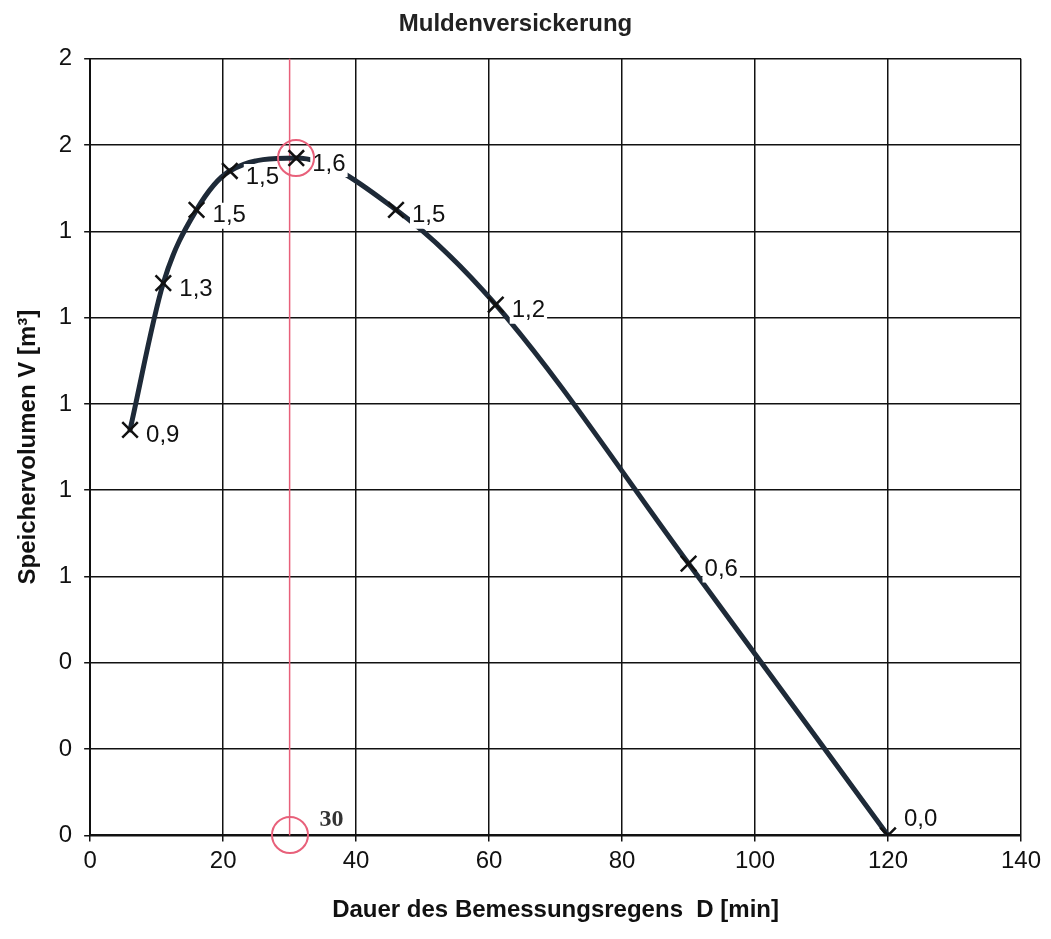 The width and height of the screenshot is (1051, 939). Describe the element at coordinates (755, 860) in the screenshot. I see `x-tick-label: 100` at that location.